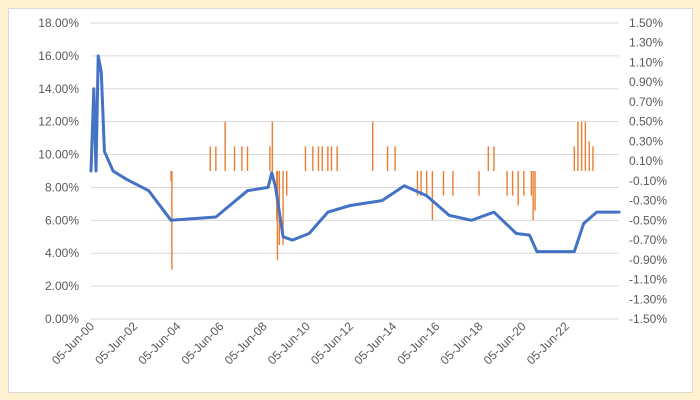 The image size is (700, 400). Describe the element at coordinates (505, 343) in the screenshot. I see `x-tick-label: 05-Jun-20` at that location.